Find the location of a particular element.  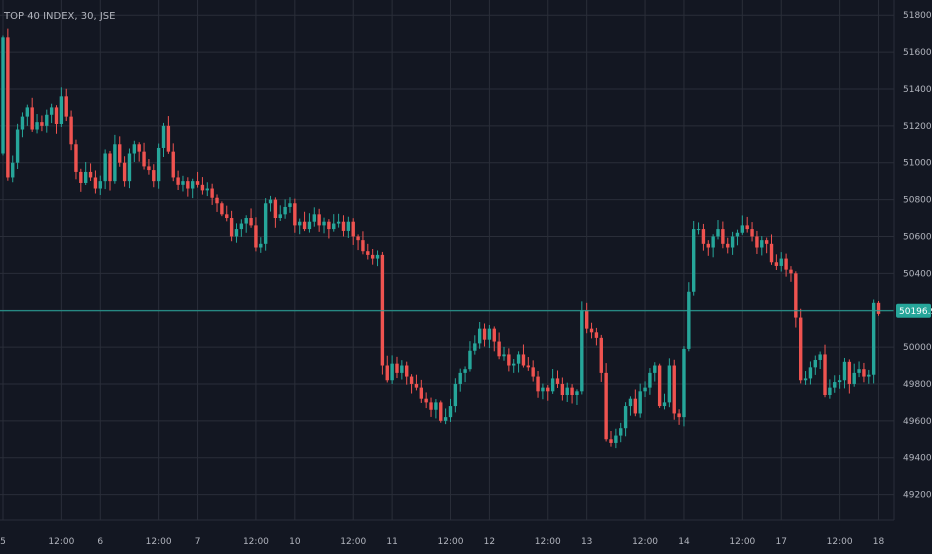

y-tick-label: 49800.00 is located at coordinates (917, 385).